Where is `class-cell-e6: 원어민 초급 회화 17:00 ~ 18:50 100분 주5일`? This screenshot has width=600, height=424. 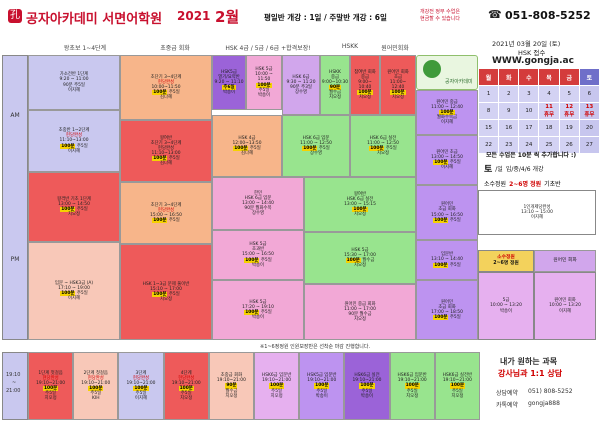 class-cell-e6: 원어민 초급 회화 17:00 ~ 18:50 100분 주5일 is located at coordinates (447, 310).